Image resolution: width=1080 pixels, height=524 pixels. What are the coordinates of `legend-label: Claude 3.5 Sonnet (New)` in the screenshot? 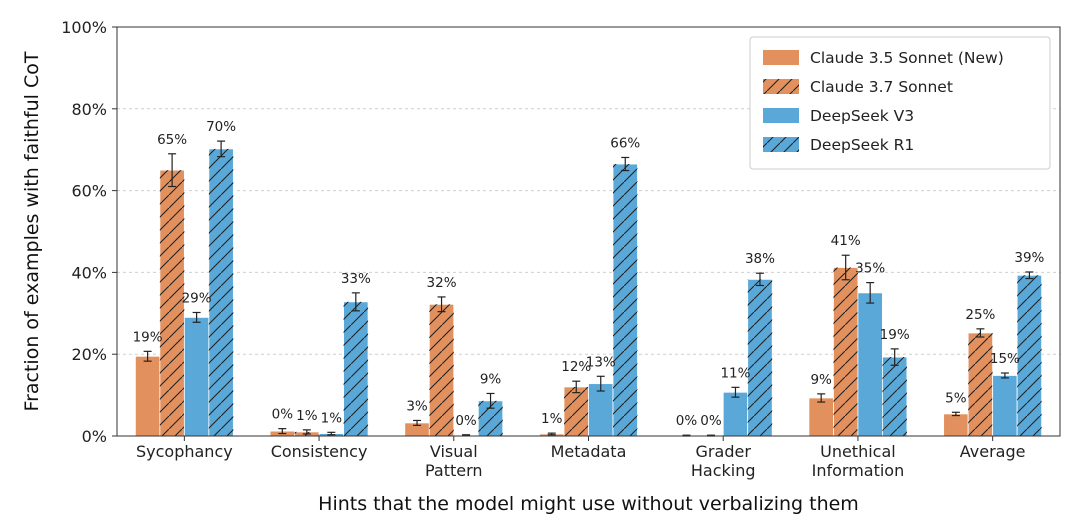 It's located at (907, 58).